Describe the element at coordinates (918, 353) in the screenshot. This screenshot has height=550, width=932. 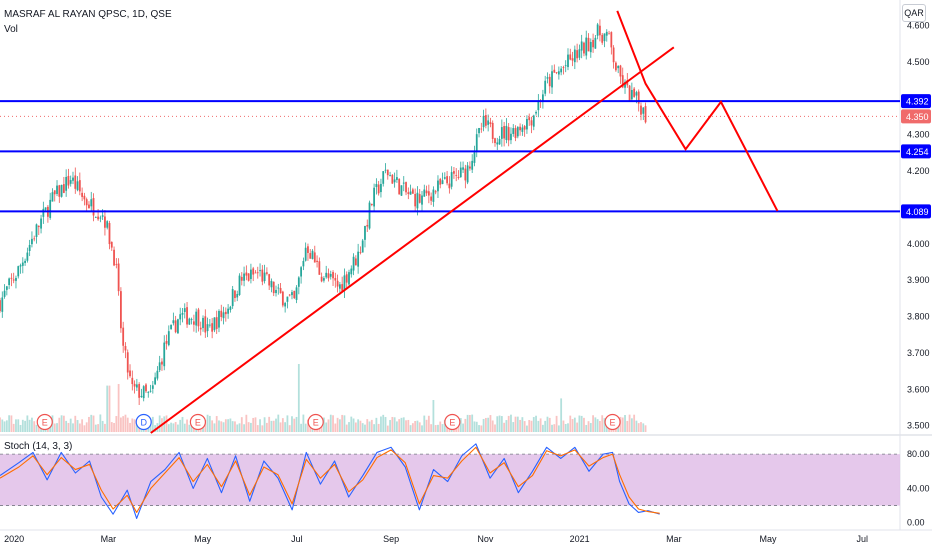
I see `price-tick-label: 3.700` at that location.